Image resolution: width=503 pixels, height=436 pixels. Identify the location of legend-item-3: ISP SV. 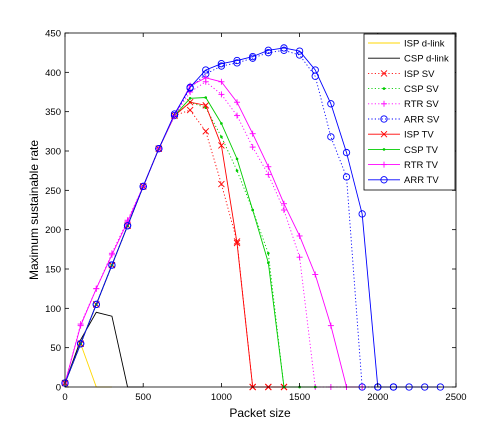
(401, 74).